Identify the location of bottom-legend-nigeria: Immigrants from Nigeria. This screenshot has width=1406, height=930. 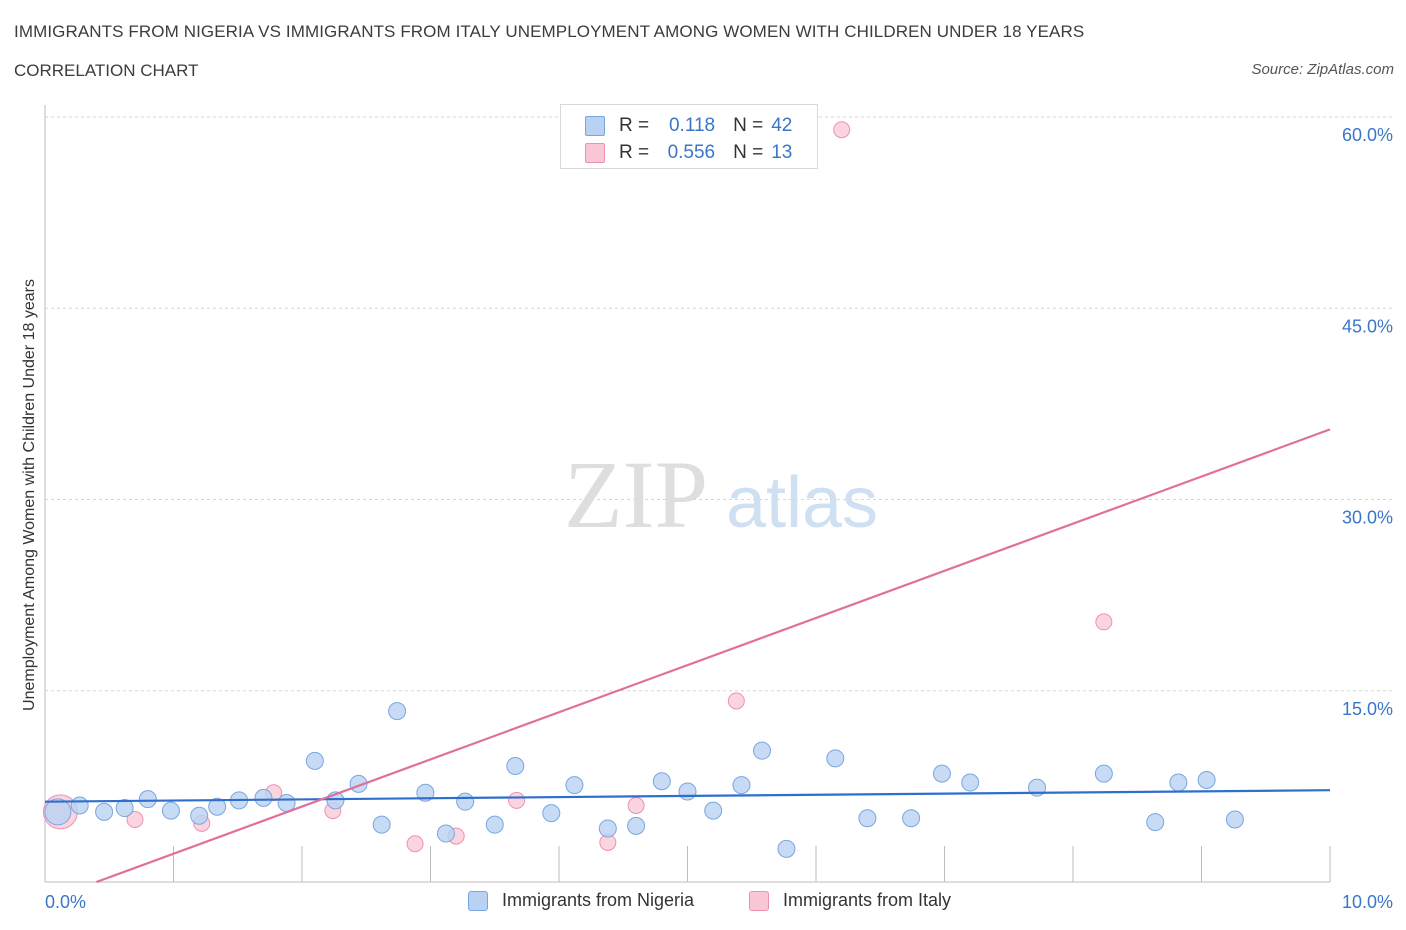
(581, 900).